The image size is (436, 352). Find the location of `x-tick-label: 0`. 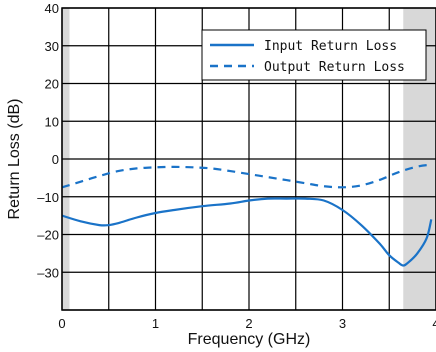

x-tick-label: 0 is located at coordinates (61, 323).